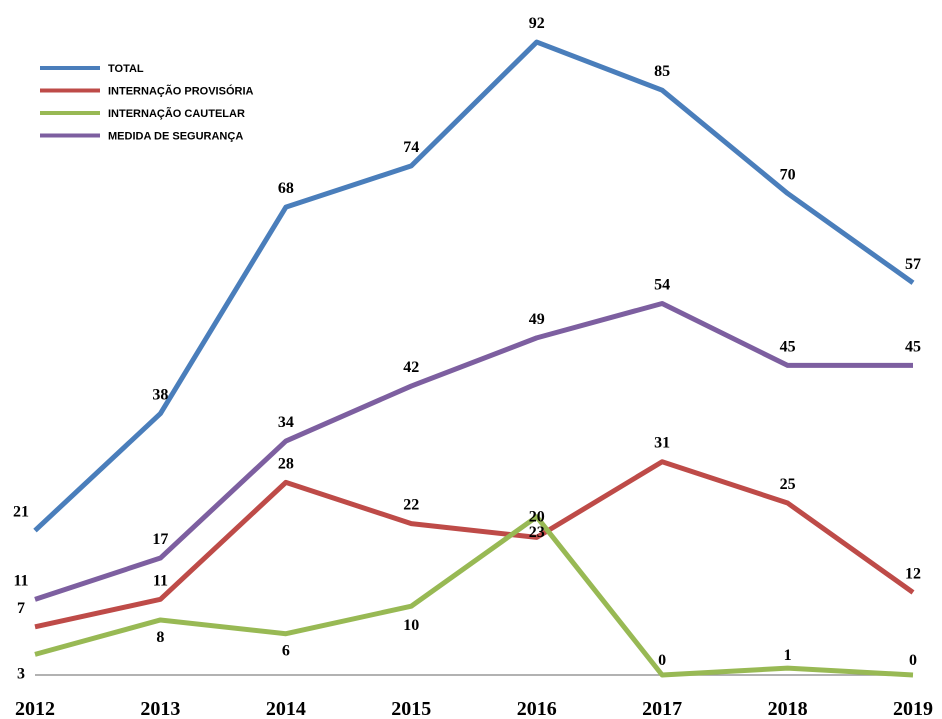 The height and width of the screenshot is (719, 942). What do you see at coordinates (788, 484) in the screenshot?
I see `data-label: 25` at bounding box center [788, 484].